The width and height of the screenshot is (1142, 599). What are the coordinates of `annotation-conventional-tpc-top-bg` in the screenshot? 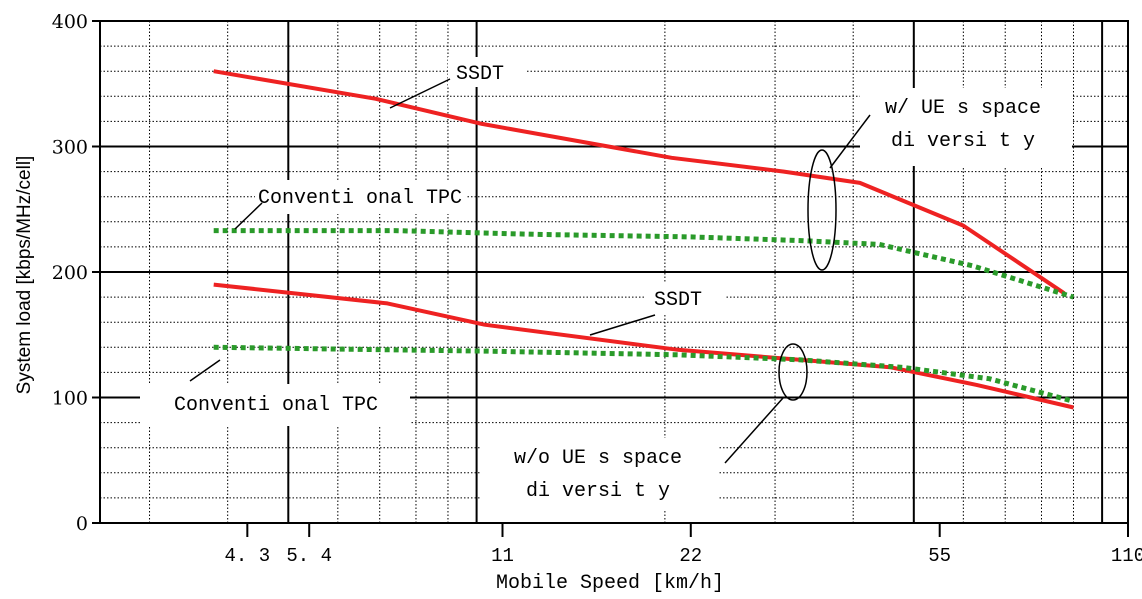 It's located at (361, 197).